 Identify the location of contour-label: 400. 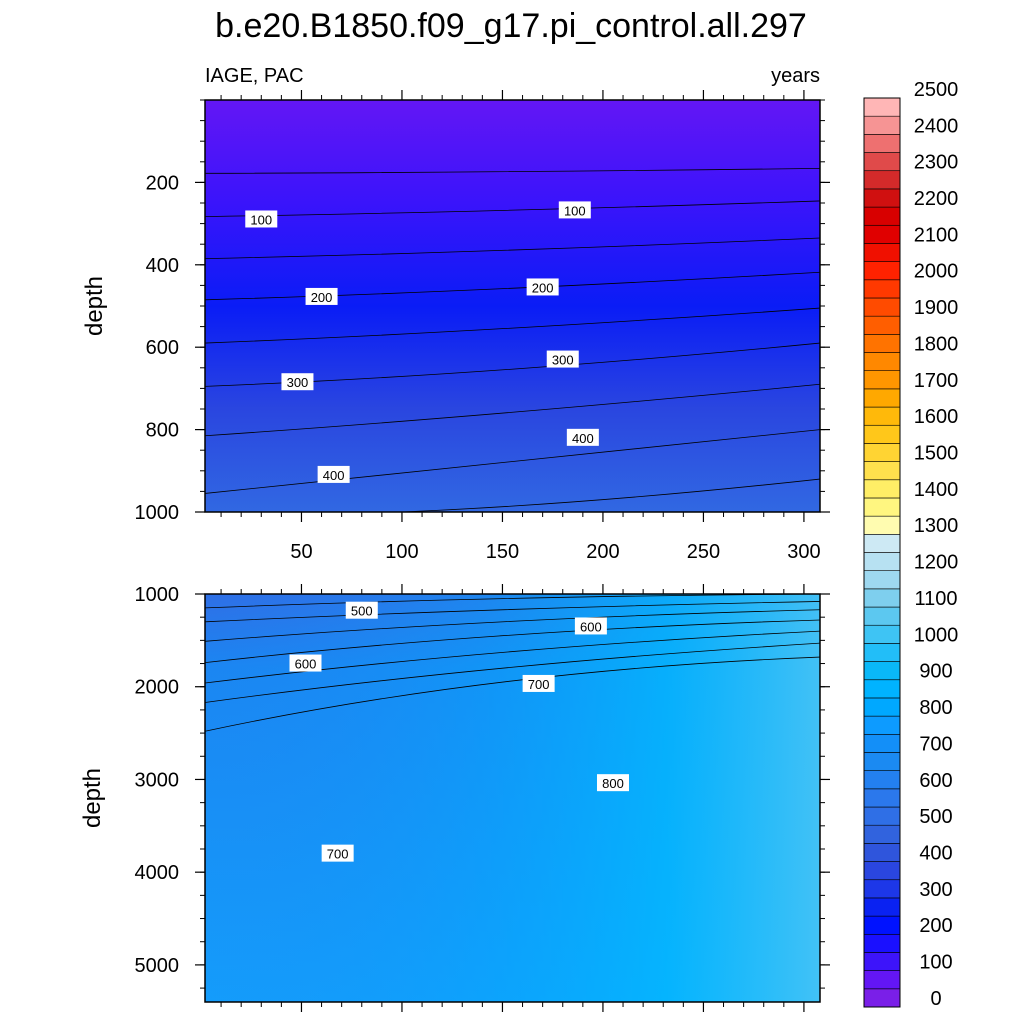
(333, 474).